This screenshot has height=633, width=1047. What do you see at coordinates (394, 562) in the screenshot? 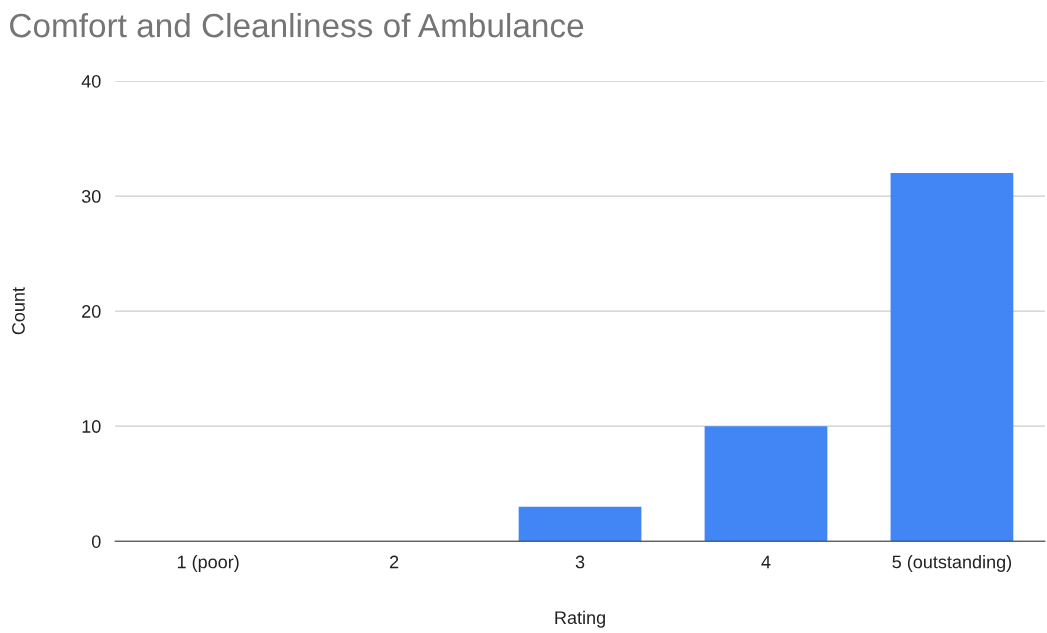
I see `x-tick-label: 2` at bounding box center [394, 562].